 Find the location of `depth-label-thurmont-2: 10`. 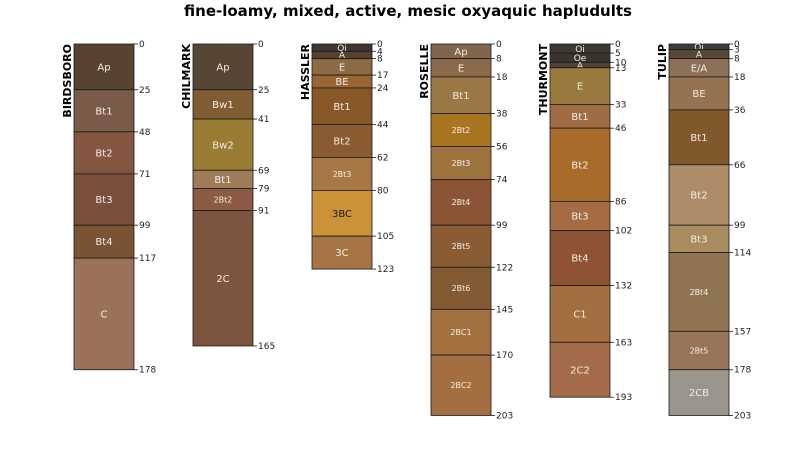

depth-label-thurmont-2: 10 is located at coordinates (621, 63).